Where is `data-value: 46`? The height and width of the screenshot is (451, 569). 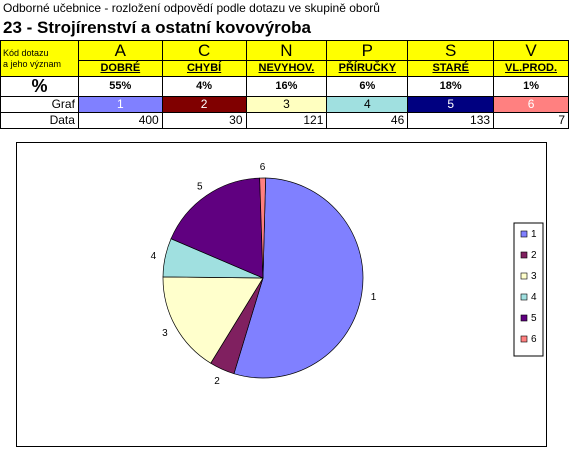
data-value: 46 is located at coordinates (367, 120).